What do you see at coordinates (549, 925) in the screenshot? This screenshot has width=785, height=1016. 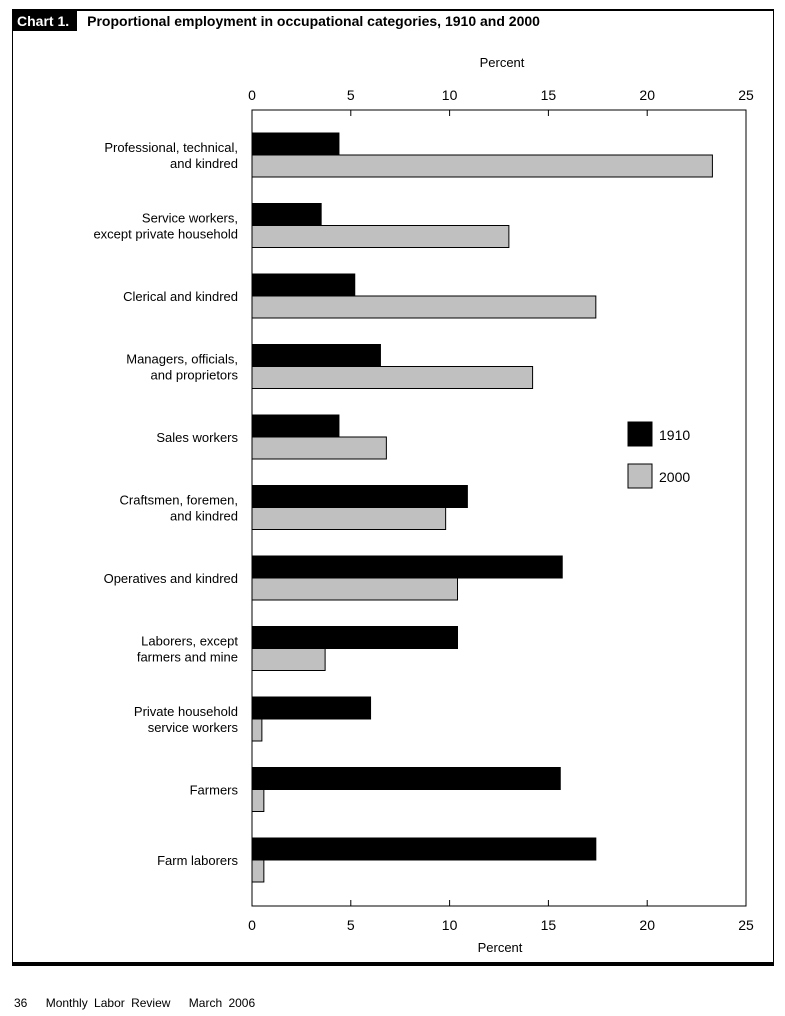 I see `x-tick-label-bottom: 15` at bounding box center [549, 925].